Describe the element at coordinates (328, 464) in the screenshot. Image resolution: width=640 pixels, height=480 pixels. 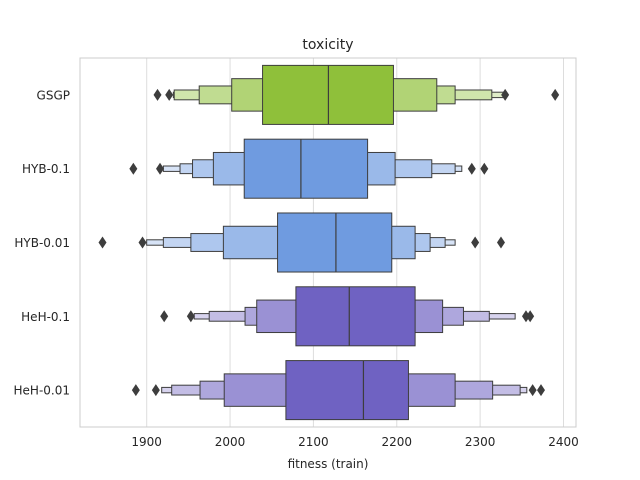
I see `x-axis-label: fitness (train)` at that location.